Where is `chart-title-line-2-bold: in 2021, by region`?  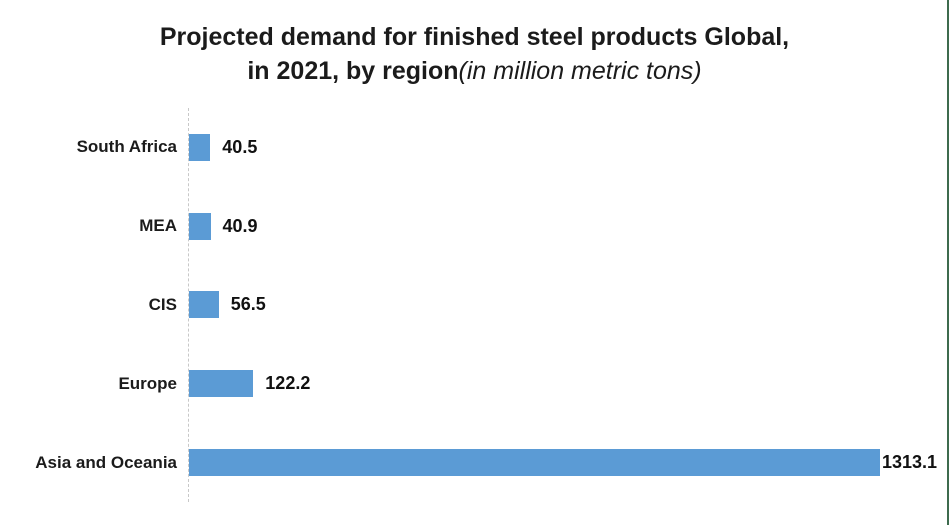 chart-title-line-2-bold: in 2021, by region is located at coordinates (353, 71).